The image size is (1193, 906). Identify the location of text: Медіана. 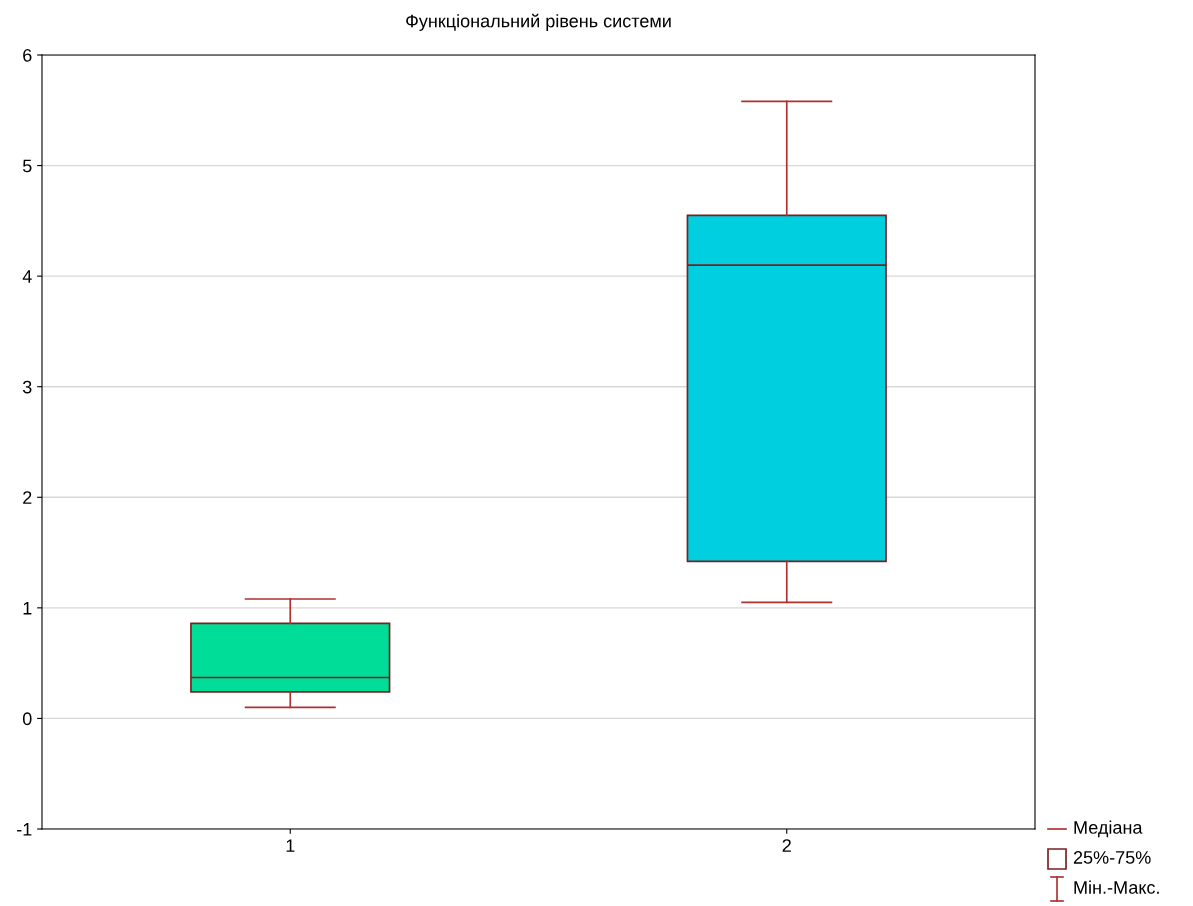
(1108, 829).